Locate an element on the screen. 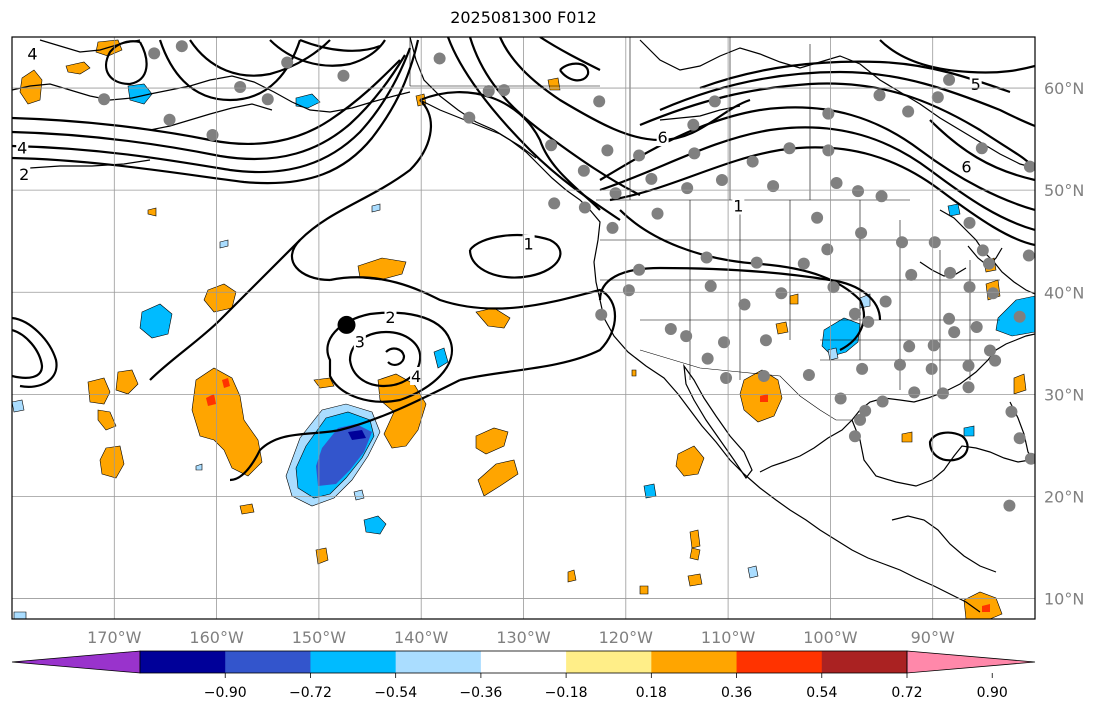  colorbar-tick-label: −0.36 is located at coordinates (480, 693).